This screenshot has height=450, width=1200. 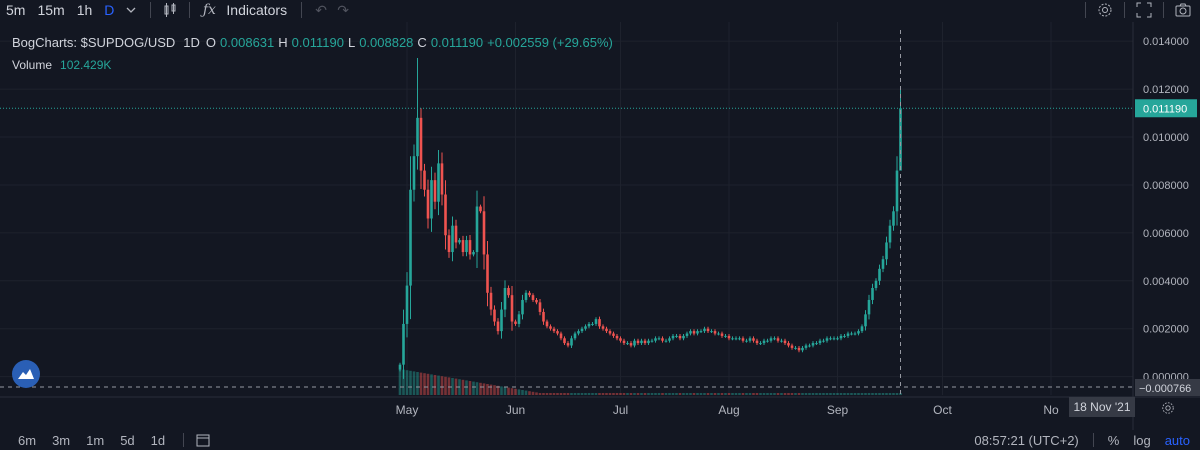 I want to click on axis-settings-gear-icon, so click(x=1168, y=408).